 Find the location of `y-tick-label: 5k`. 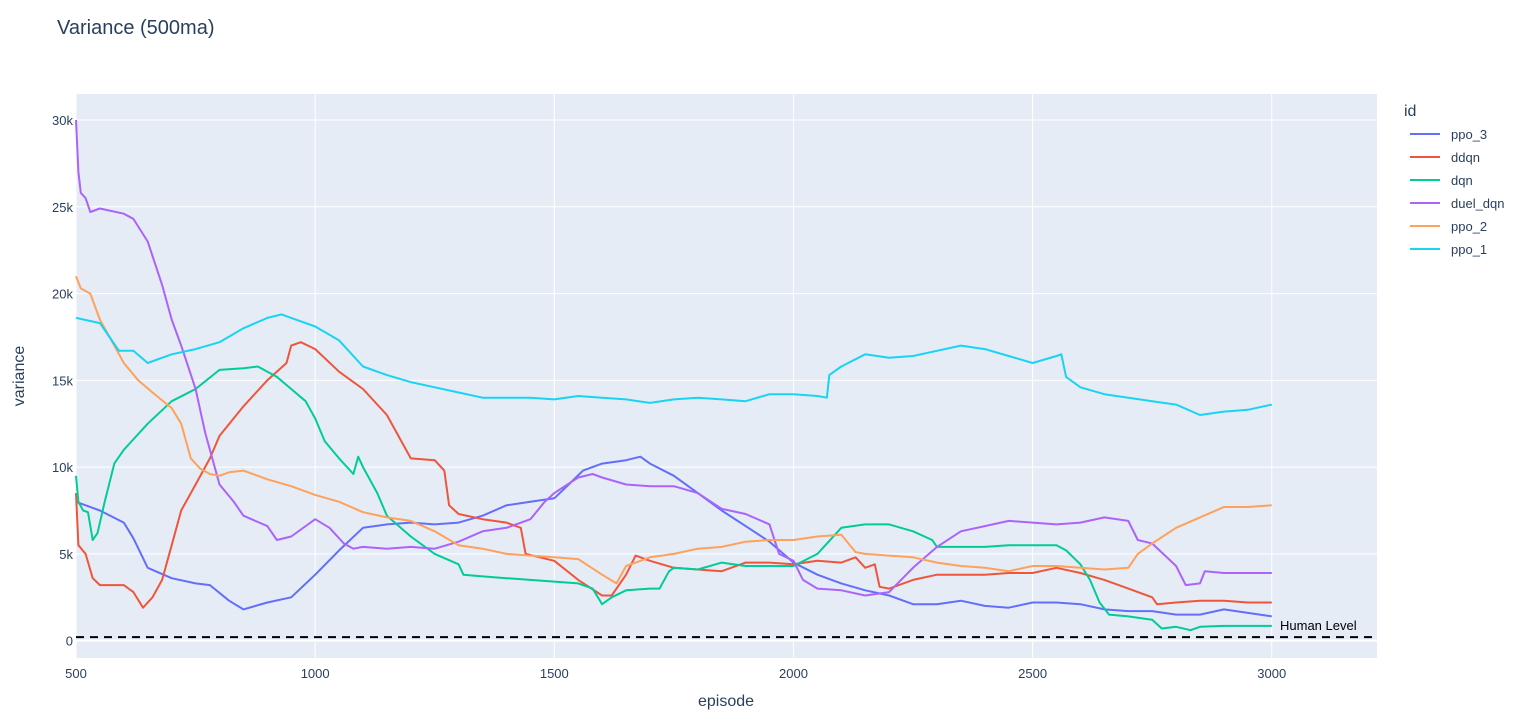

y-tick-label: 5k is located at coordinates (66, 554).